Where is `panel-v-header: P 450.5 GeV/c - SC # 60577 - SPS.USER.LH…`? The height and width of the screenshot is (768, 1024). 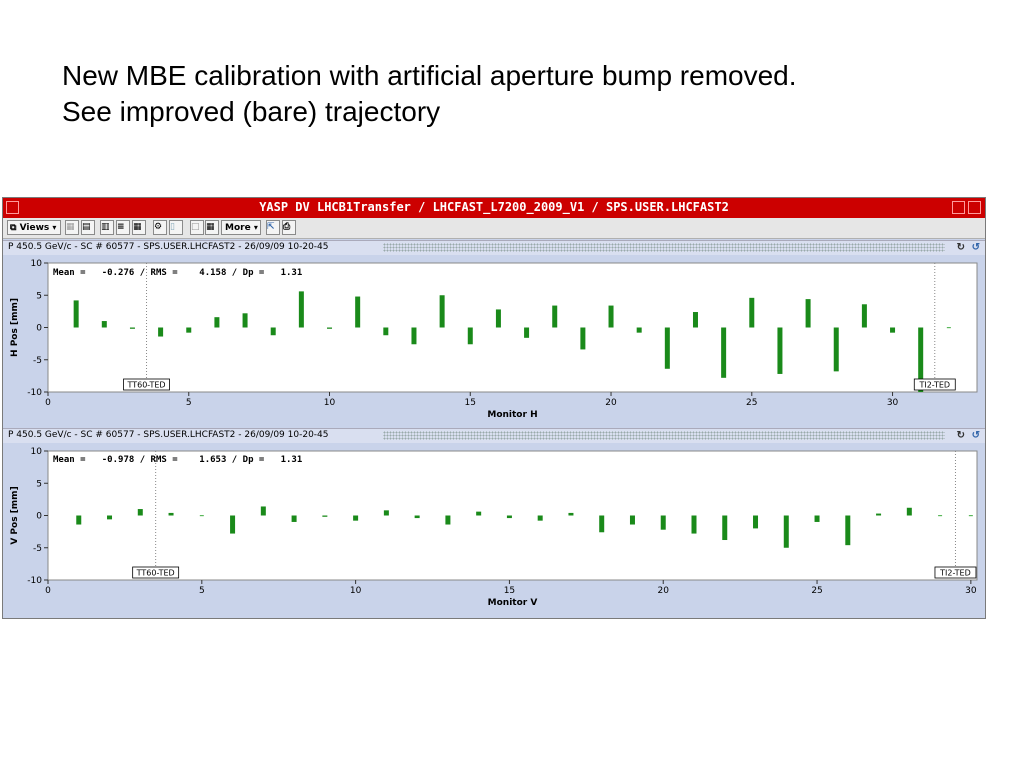
panel-v-header: P 450.5 GeV/c - SC # 60577 - SPS.USER.LH… is located at coordinates (494, 435).